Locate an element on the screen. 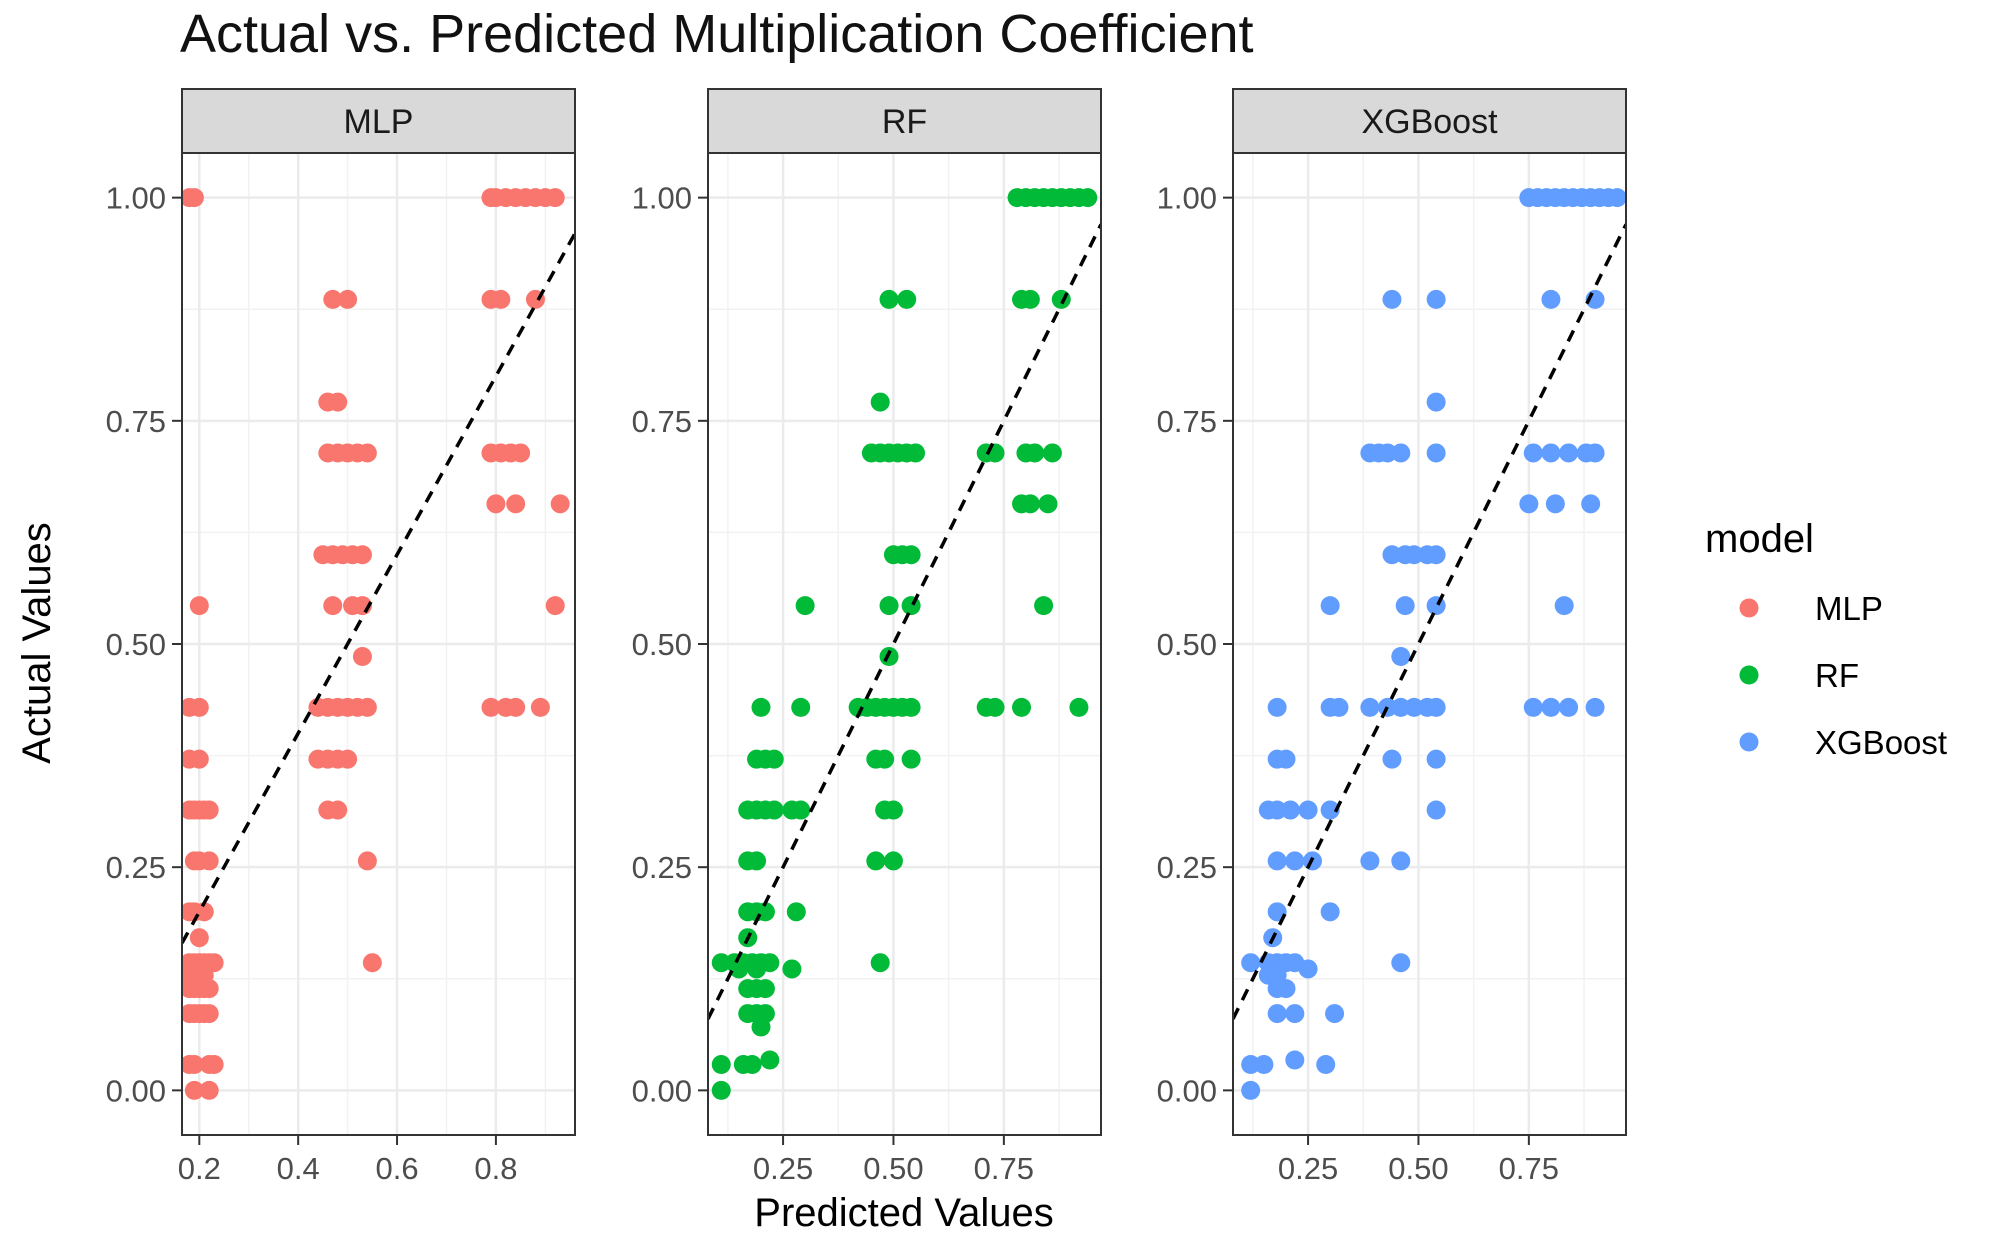  facet-strip-label: RF is located at coordinates (904, 122).